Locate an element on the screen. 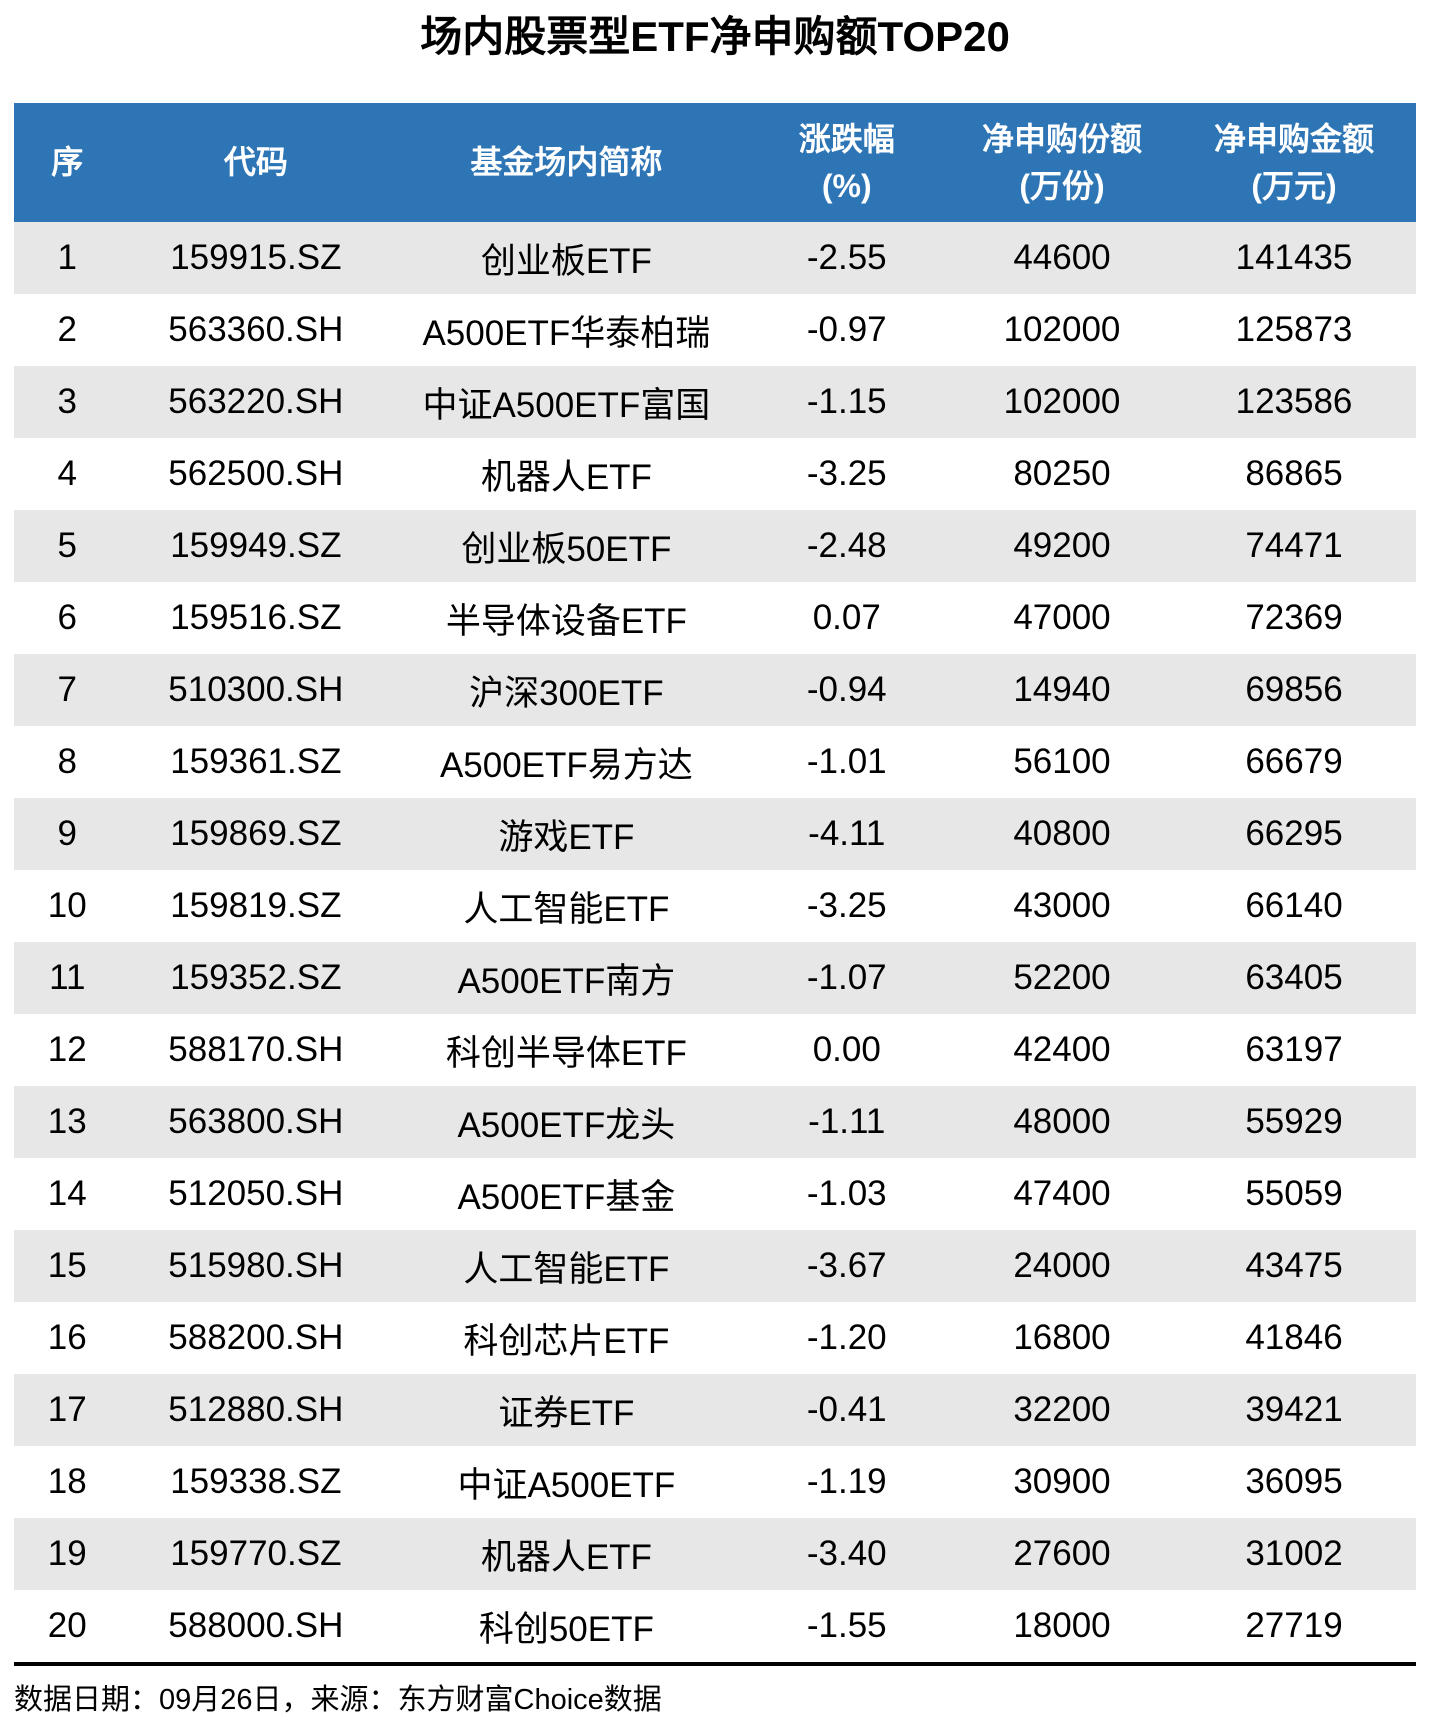 This screenshot has width=1430, height=1720. column-header-label: 净申购份额 is located at coordinates (1061, 138).